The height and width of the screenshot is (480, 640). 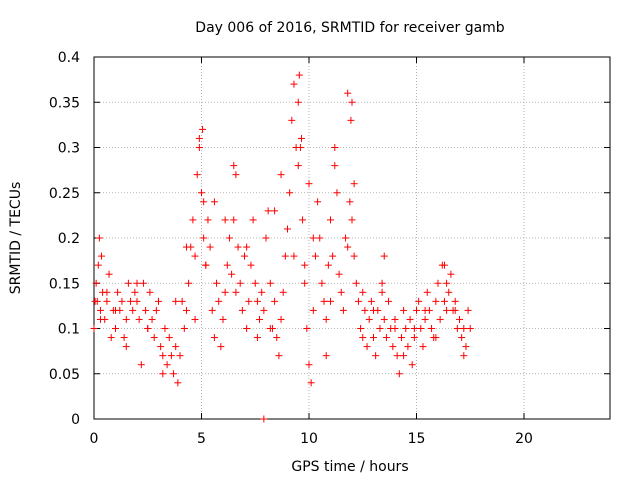 What do you see at coordinates (417, 439) in the screenshot?
I see `x-tick-label: 15` at bounding box center [417, 439].